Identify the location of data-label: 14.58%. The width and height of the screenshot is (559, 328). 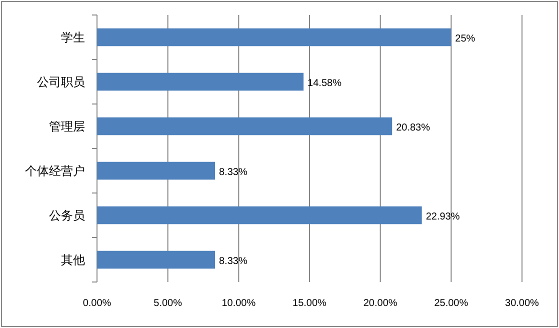
(325, 83).